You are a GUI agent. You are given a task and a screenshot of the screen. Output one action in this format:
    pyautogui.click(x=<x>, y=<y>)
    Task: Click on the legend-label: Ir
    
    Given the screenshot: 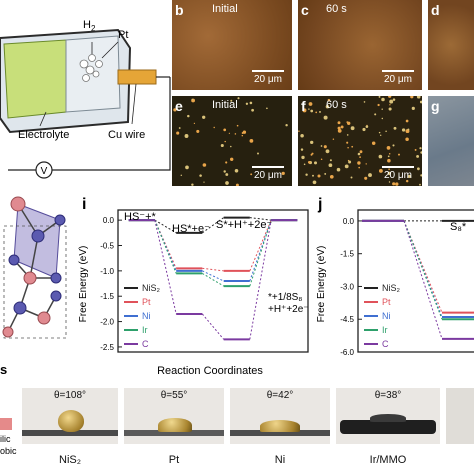 What is the action you would take?
    pyautogui.click(x=385, y=330)
    